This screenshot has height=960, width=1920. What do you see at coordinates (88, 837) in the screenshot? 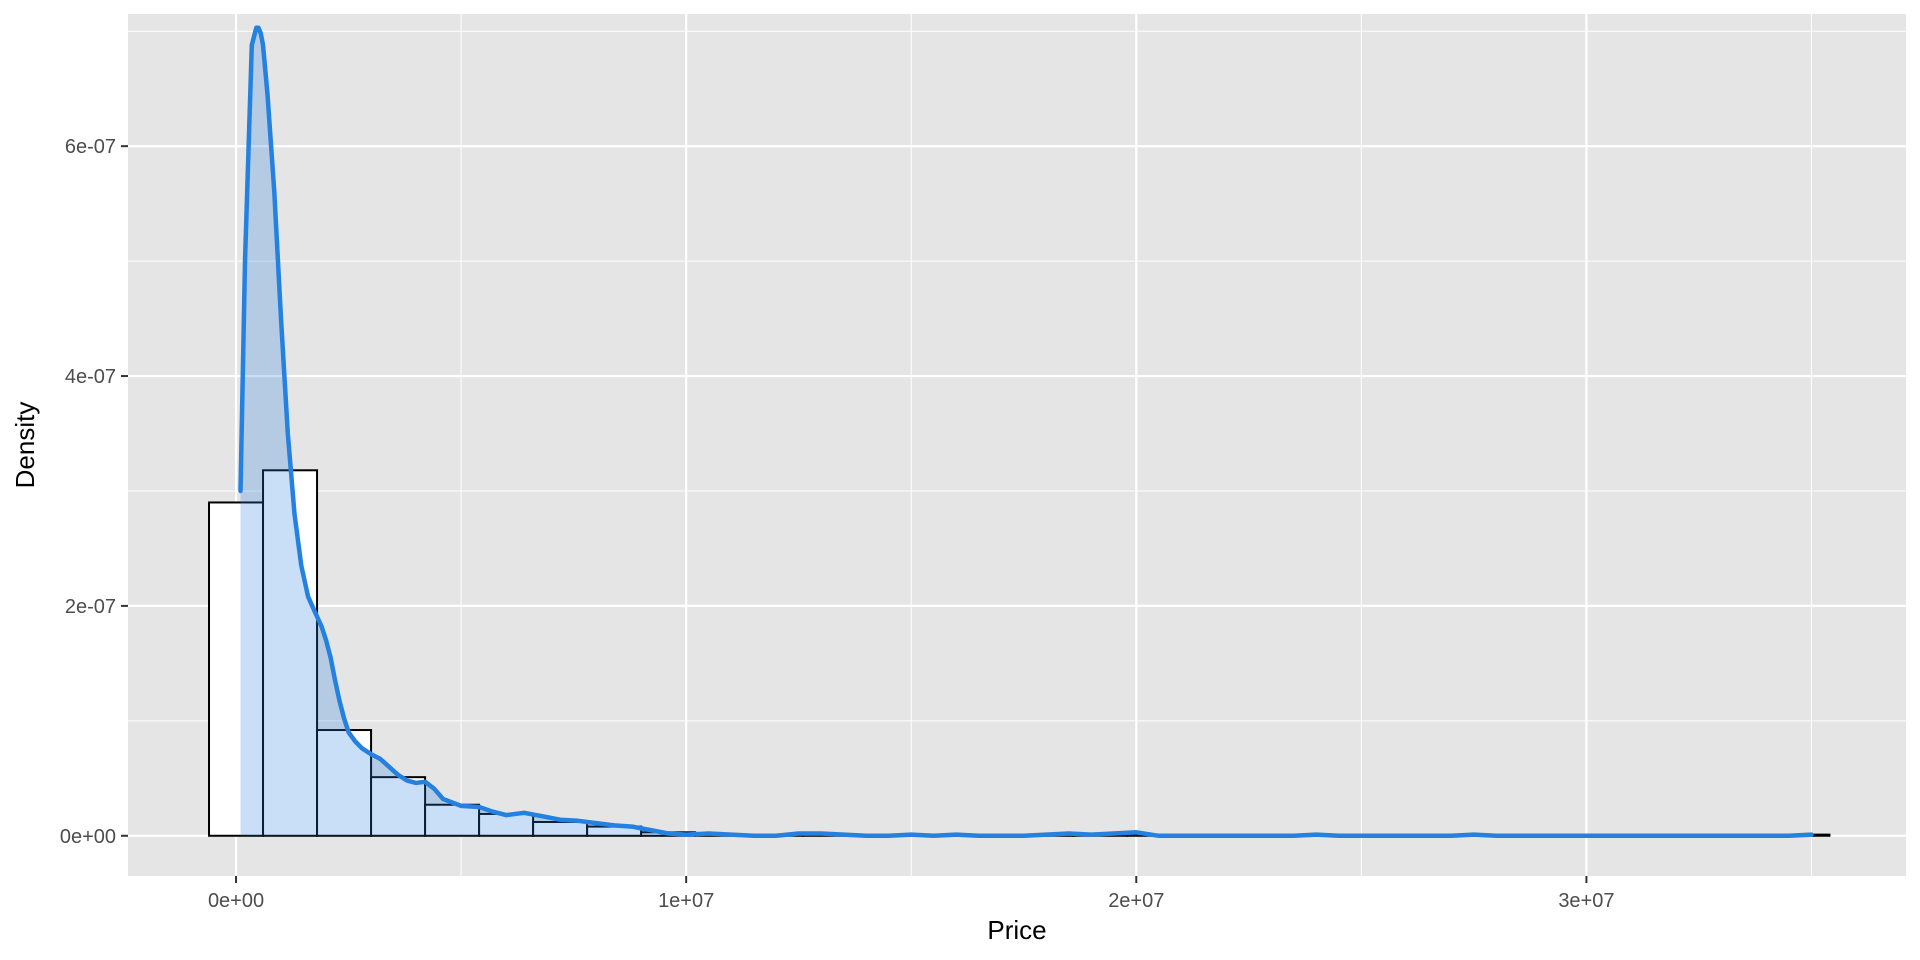
I see `y-tick-label: 0e+00` at bounding box center [88, 837].